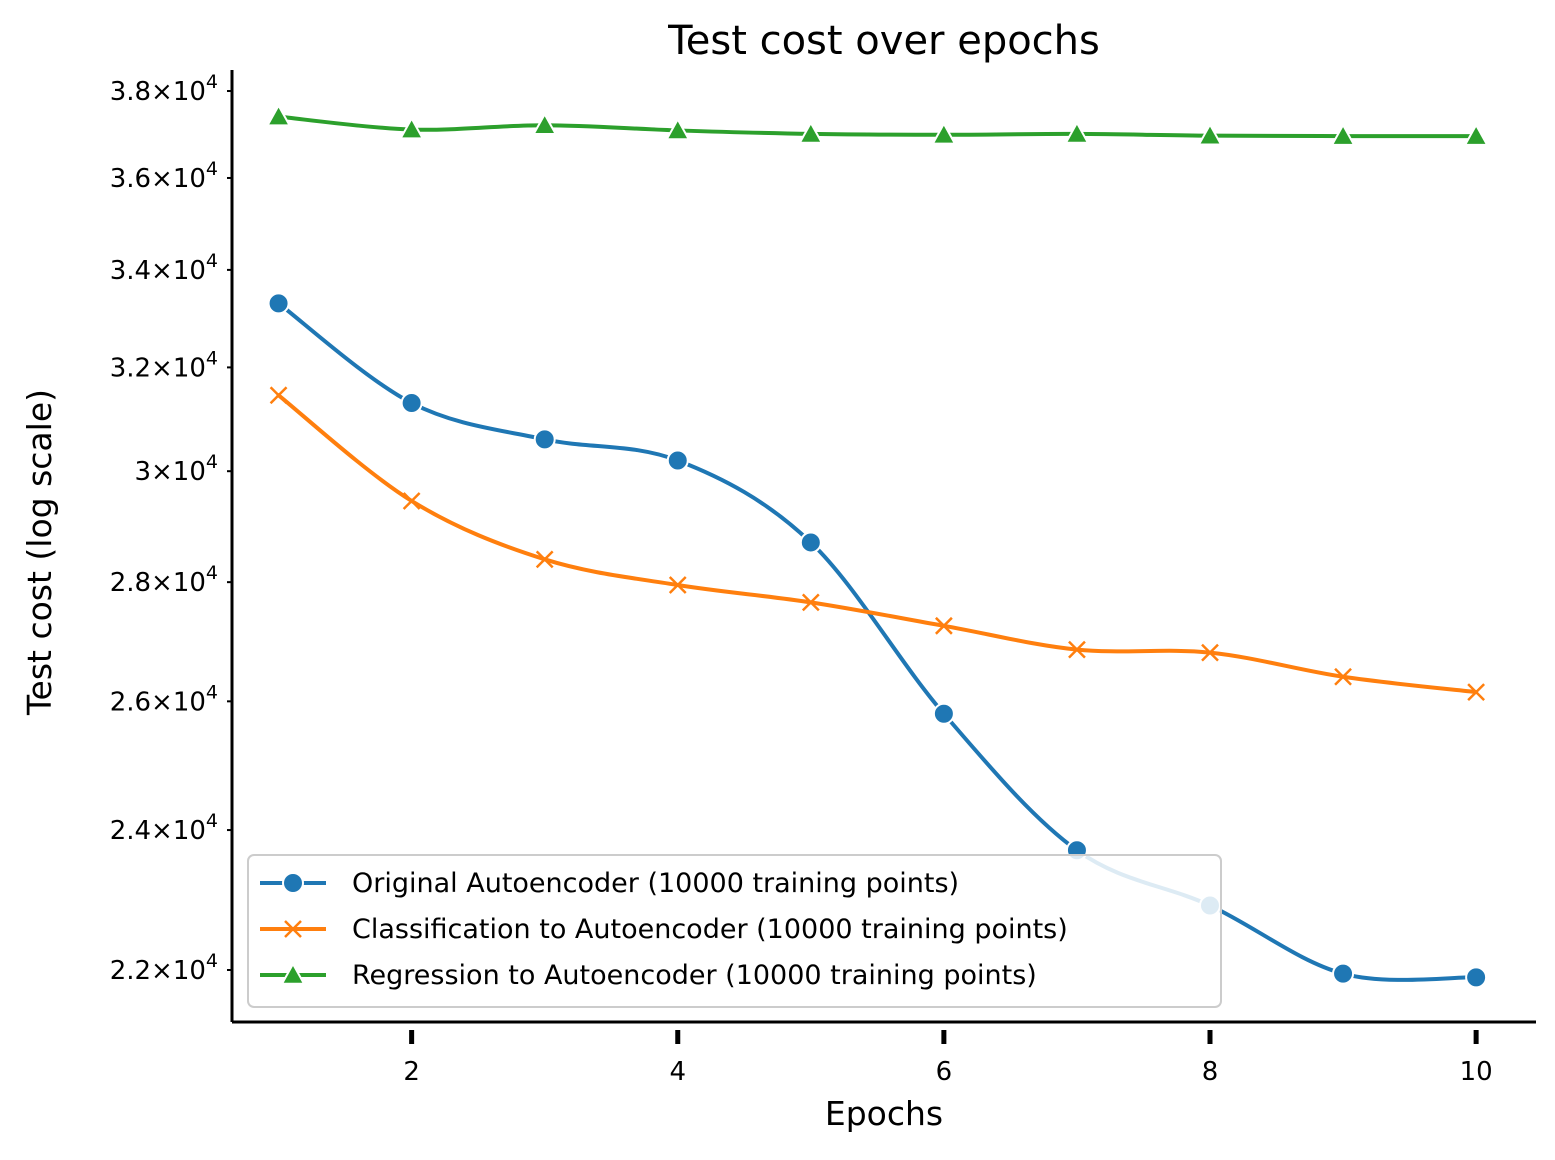 Image resolution: width=1555 pixels, height=1160 pixels. I want to click on x-axis-label: Epochs, so click(884, 1113).